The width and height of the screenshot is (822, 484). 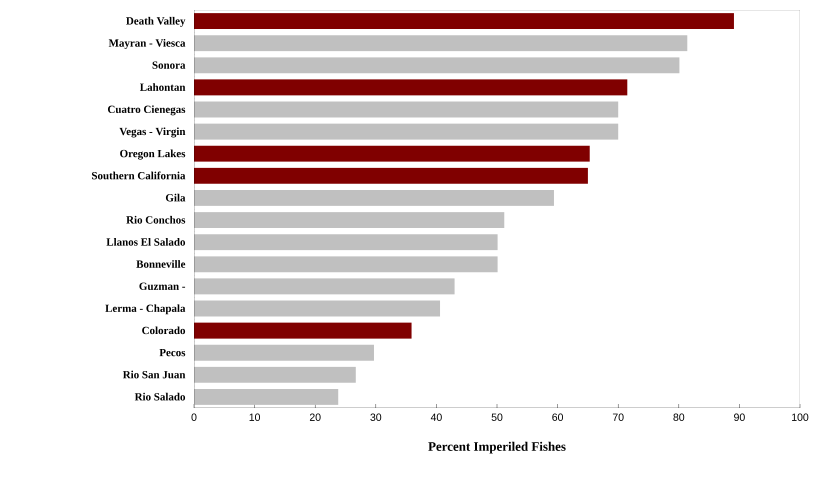 I want to click on x-tick-label: 30, so click(x=376, y=417).